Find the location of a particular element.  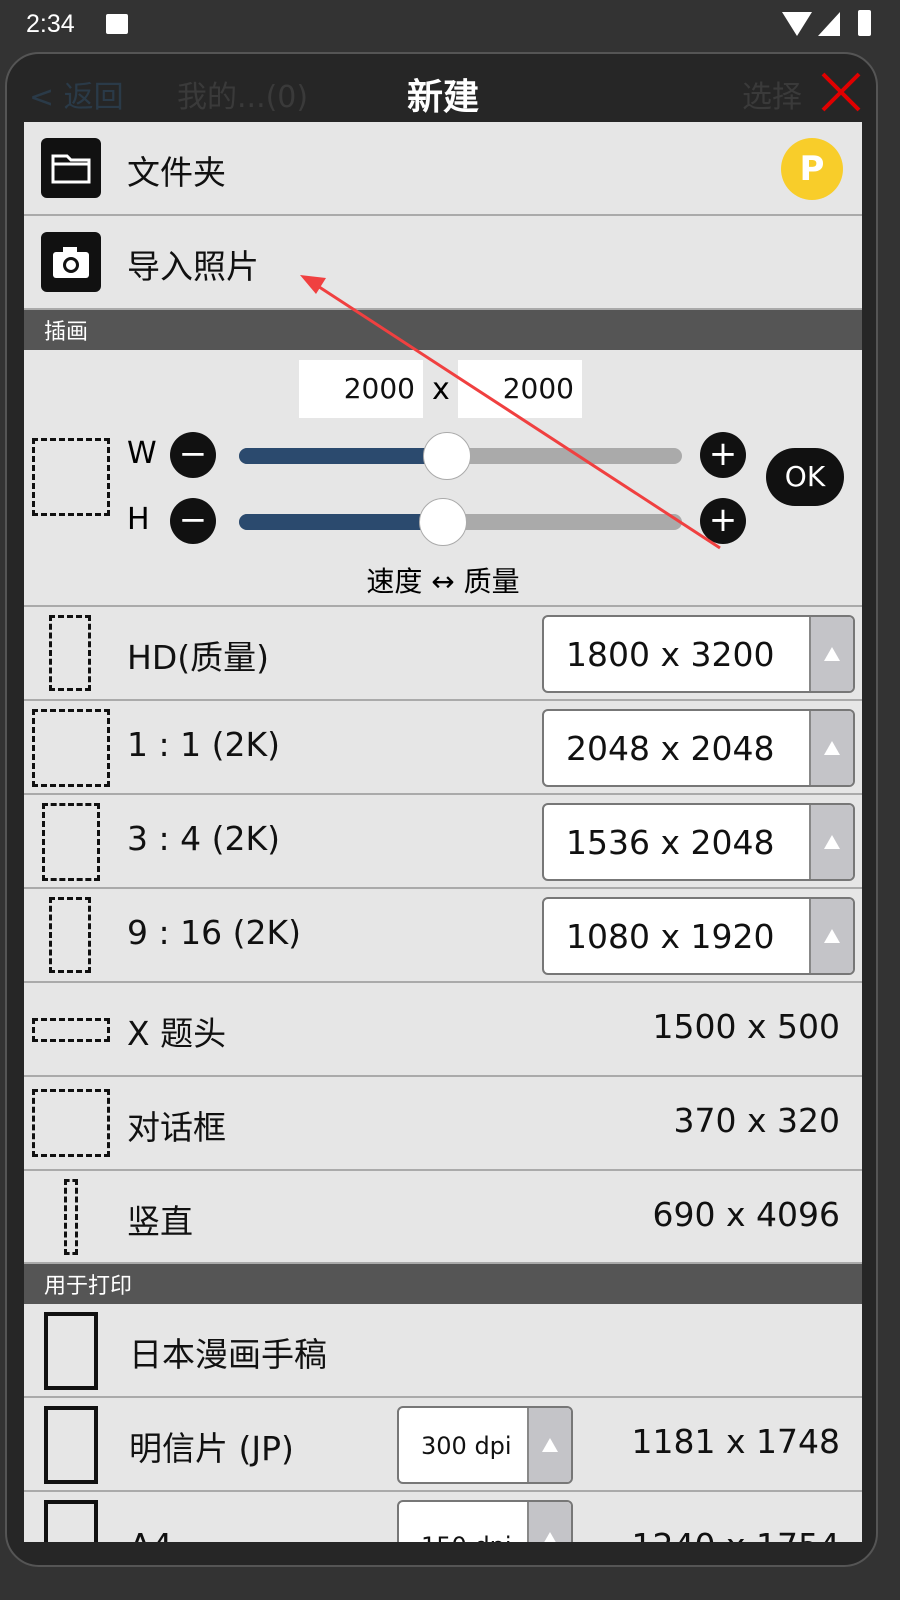

preset-label: 9 : 16 (2K) is located at coordinates (214, 932).